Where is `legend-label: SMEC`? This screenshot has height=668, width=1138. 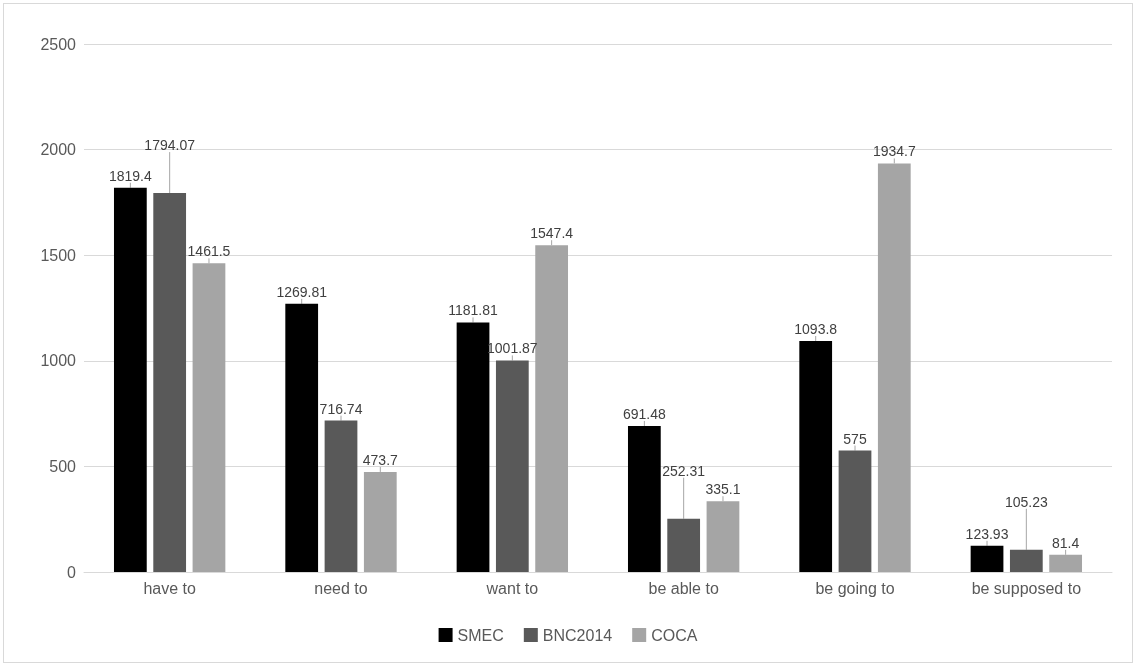 legend-label: SMEC is located at coordinates (480, 635).